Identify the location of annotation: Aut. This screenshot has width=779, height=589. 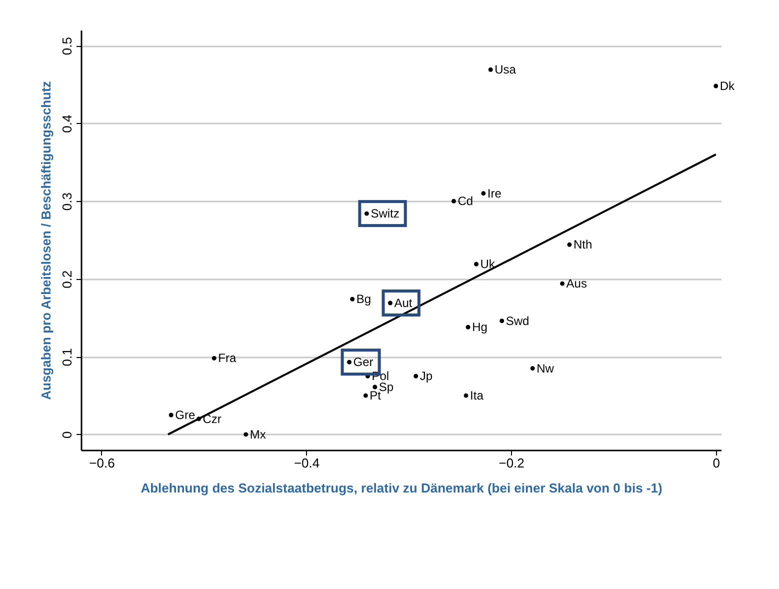
(403, 303).